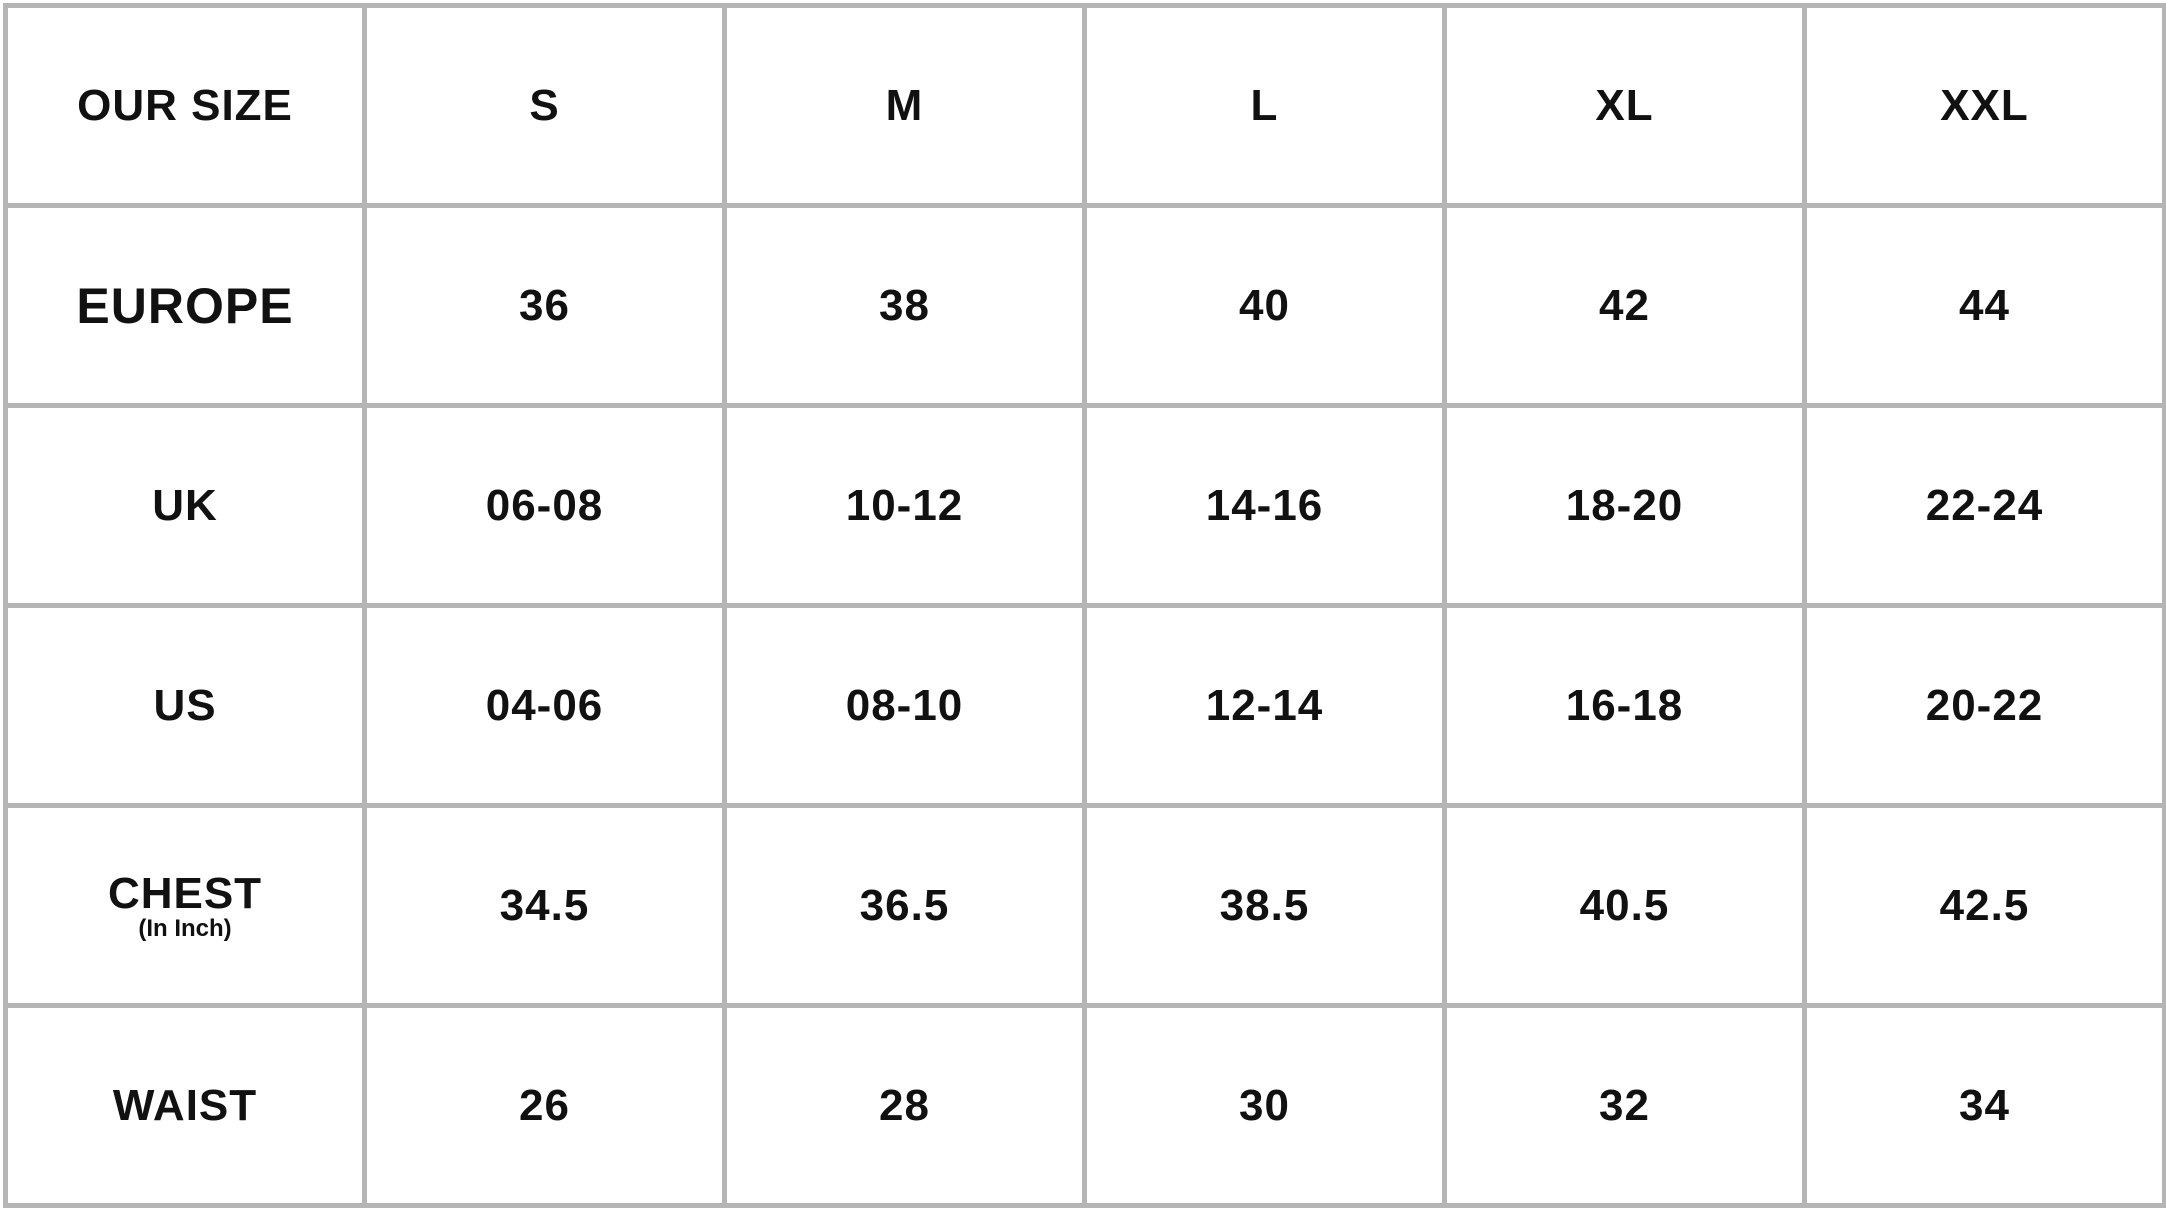 The height and width of the screenshot is (1208, 2166). I want to click on table-cell-text: 30, so click(1264, 1105).